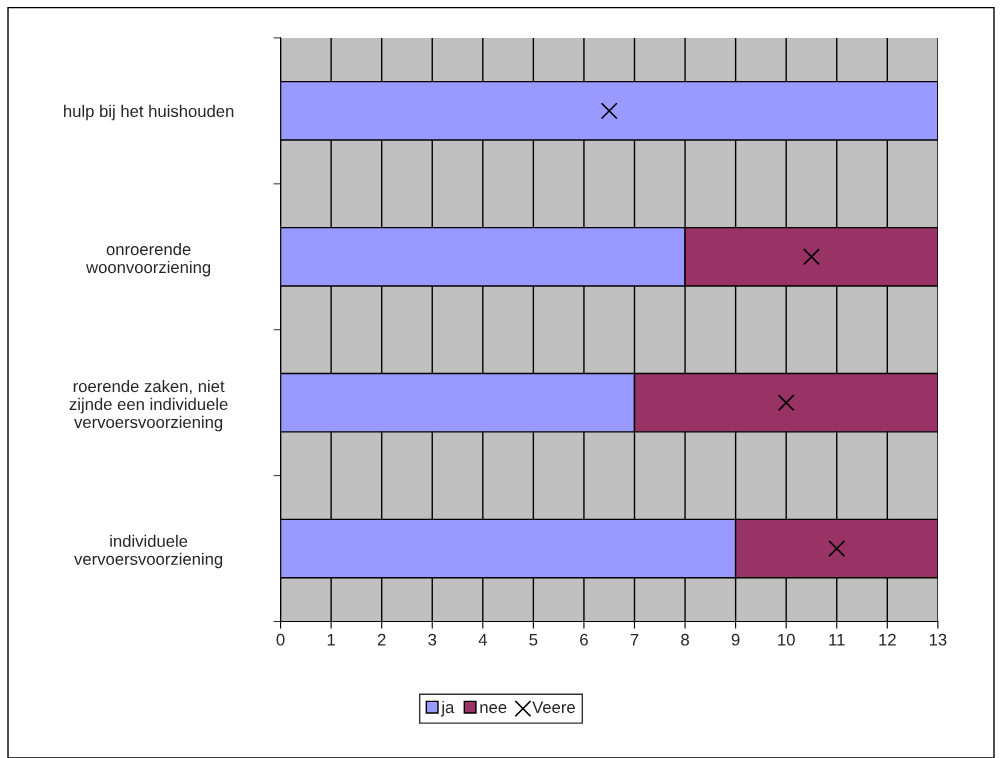 Image resolution: width=1002 pixels, height=758 pixels. What do you see at coordinates (447, 708) in the screenshot?
I see `legend-label: ja` at bounding box center [447, 708].